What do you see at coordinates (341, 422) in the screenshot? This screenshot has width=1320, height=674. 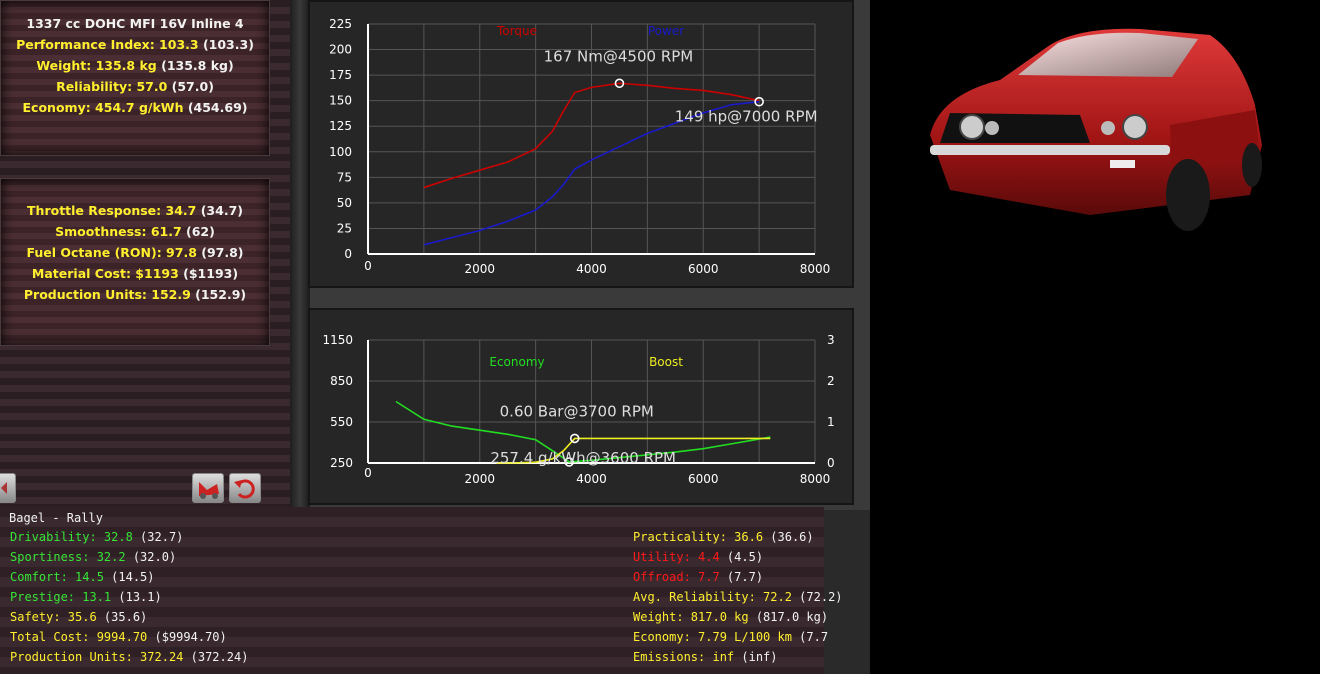 I see `y-tick-label: 550` at bounding box center [341, 422].